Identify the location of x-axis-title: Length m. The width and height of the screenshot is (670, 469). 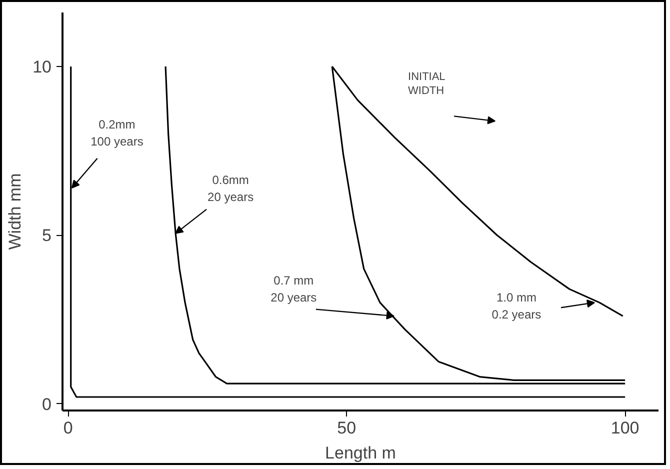
(360, 453).